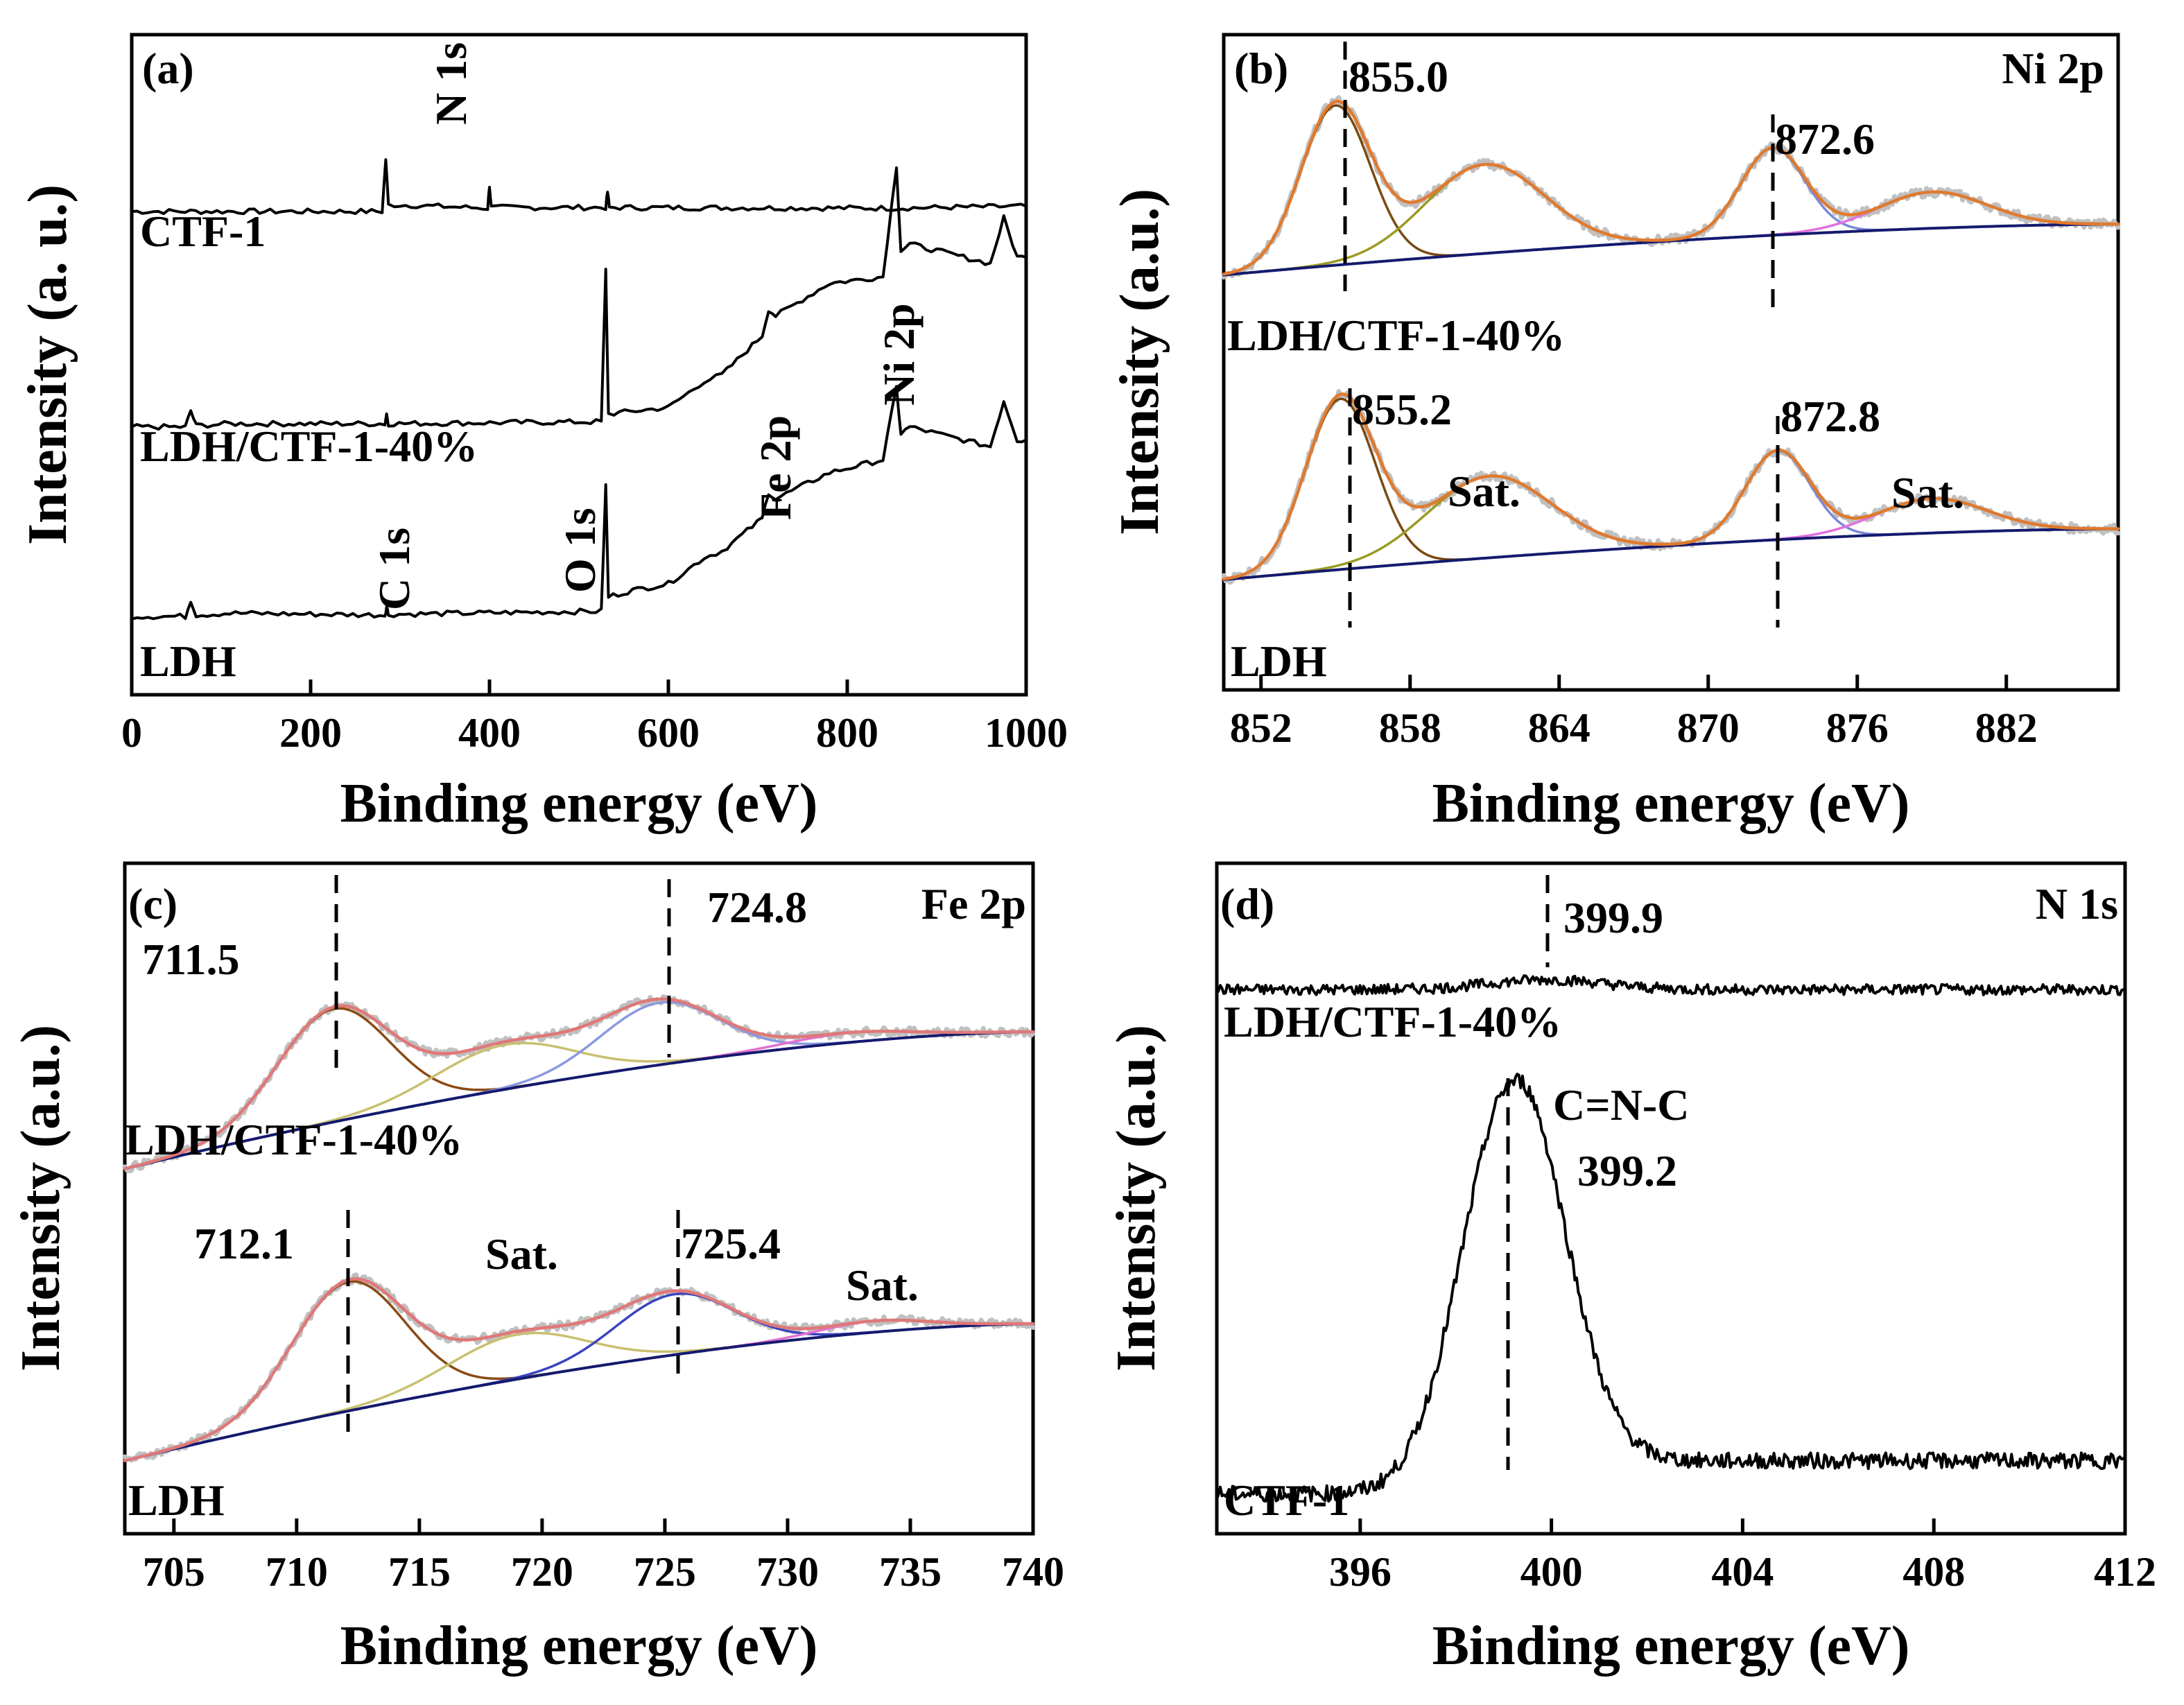 Image resolution: width=2184 pixels, height=1705 pixels. Describe the element at coordinates (2007, 728) in the screenshot. I see `x-tick-label-b-5: 882` at that location.